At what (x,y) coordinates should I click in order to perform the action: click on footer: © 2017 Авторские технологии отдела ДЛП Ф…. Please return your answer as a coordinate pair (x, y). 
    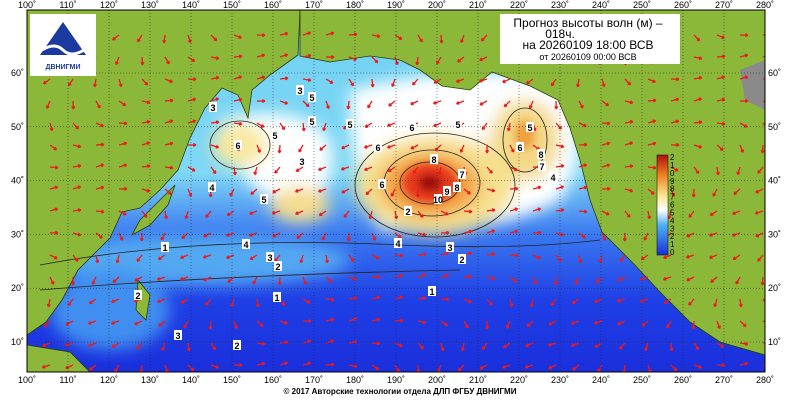
    Looking at the image, I should click on (400, 391).